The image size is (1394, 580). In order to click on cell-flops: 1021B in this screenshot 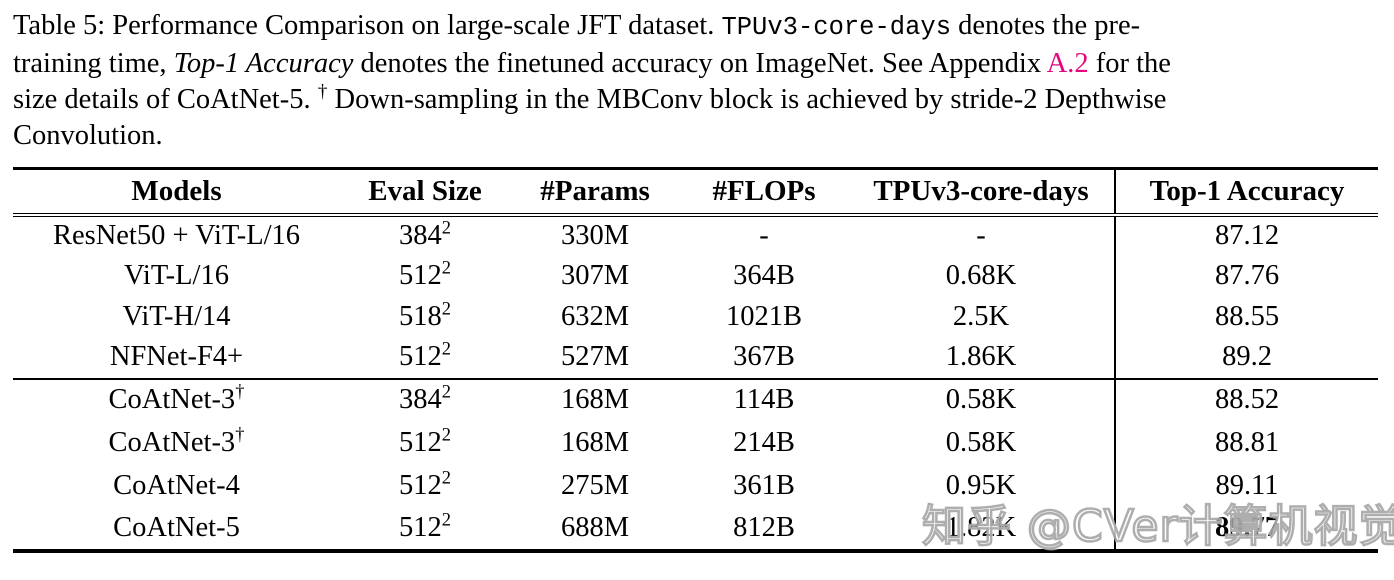, I will do `click(763, 316)`.